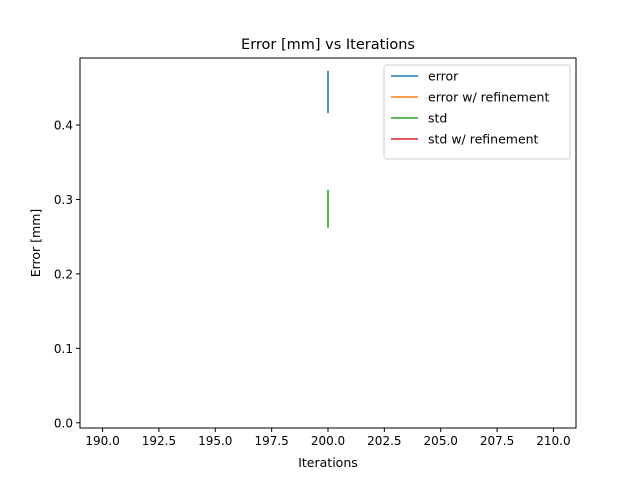  What do you see at coordinates (437, 118) in the screenshot?
I see `legend-entry-label: std` at bounding box center [437, 118].